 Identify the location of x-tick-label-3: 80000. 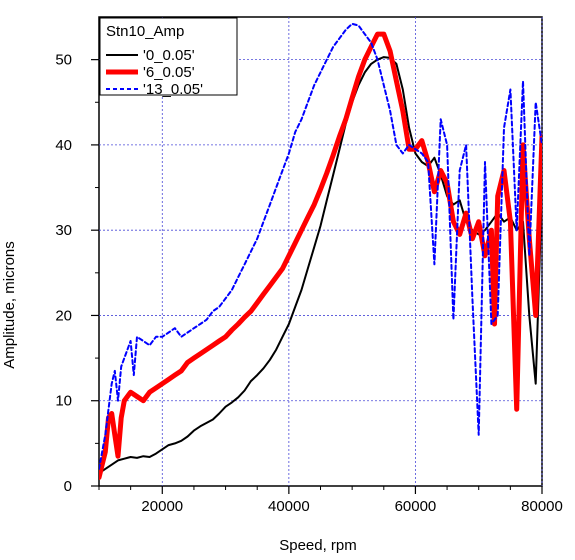
(542, 506).